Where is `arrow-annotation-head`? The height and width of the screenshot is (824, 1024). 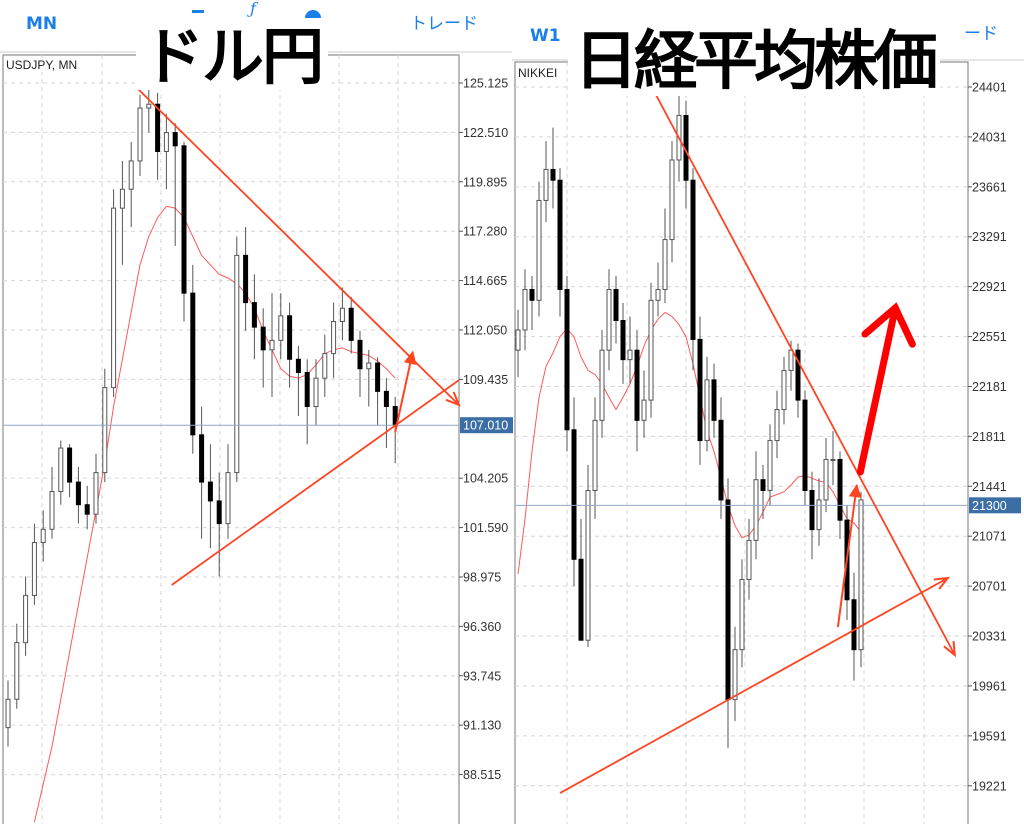
arrow-annotation-head is located at coordinates (855, 490).